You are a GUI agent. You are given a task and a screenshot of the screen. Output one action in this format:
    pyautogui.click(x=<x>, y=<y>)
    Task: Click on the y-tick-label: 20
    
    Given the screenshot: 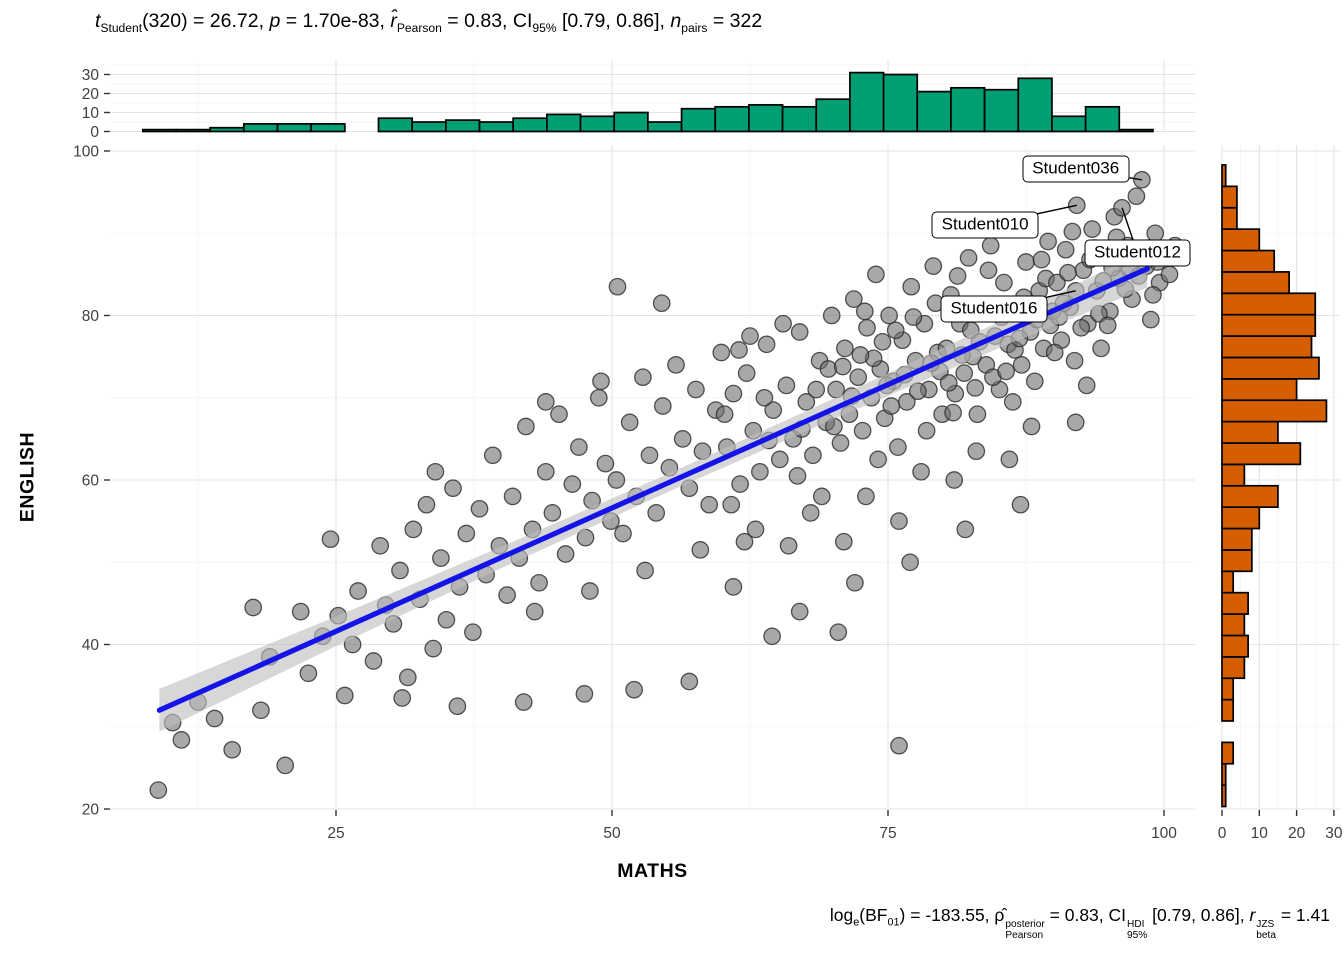 What is the action you would take?
    pyautogui.click(x=91, y=810)
    